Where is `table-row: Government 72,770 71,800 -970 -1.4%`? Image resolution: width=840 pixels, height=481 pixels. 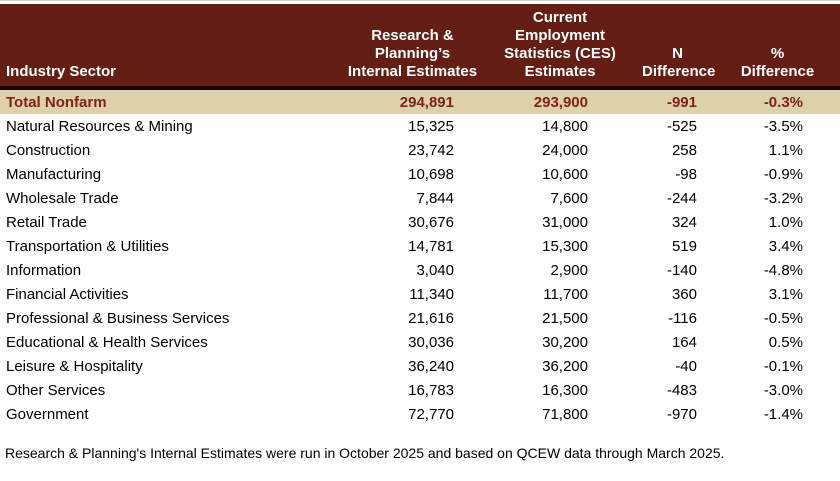 table-row: Government 72,770 71,800 -970 -1.4% is located at coordinates (420, 414).